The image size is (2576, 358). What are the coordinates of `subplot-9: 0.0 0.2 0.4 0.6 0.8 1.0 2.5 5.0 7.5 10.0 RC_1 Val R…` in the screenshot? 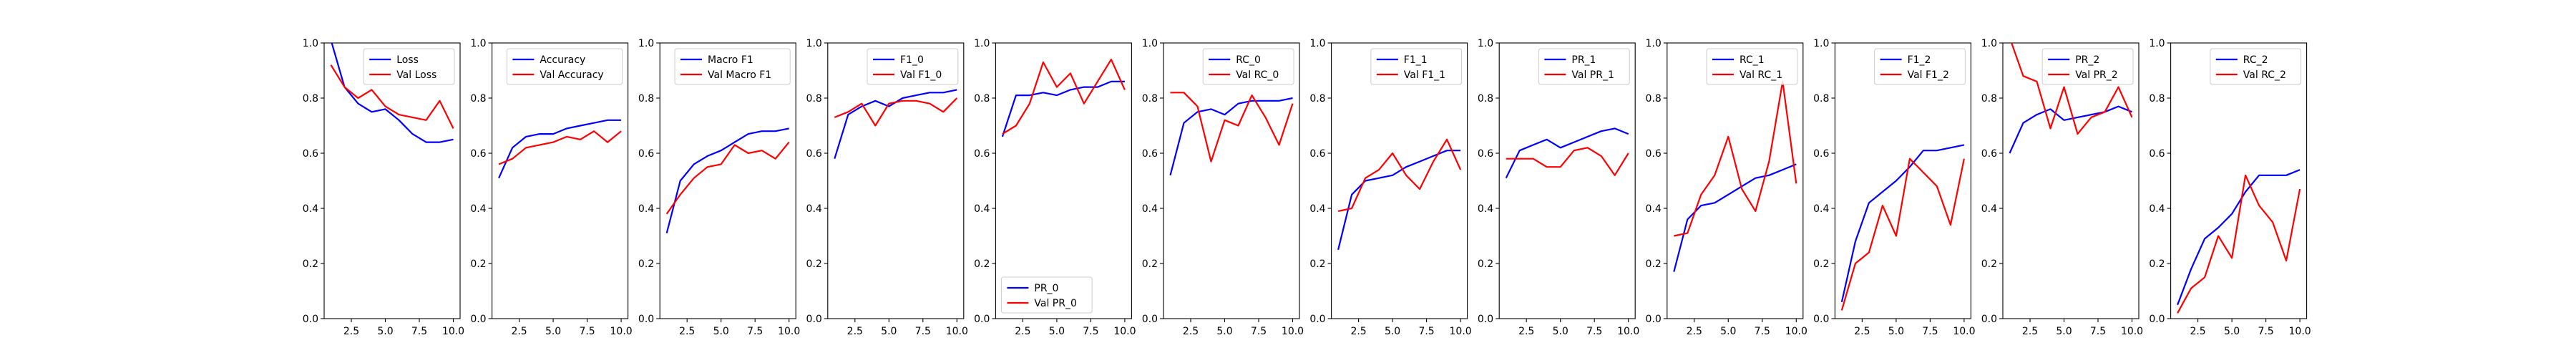 It's located at (1726, 187).